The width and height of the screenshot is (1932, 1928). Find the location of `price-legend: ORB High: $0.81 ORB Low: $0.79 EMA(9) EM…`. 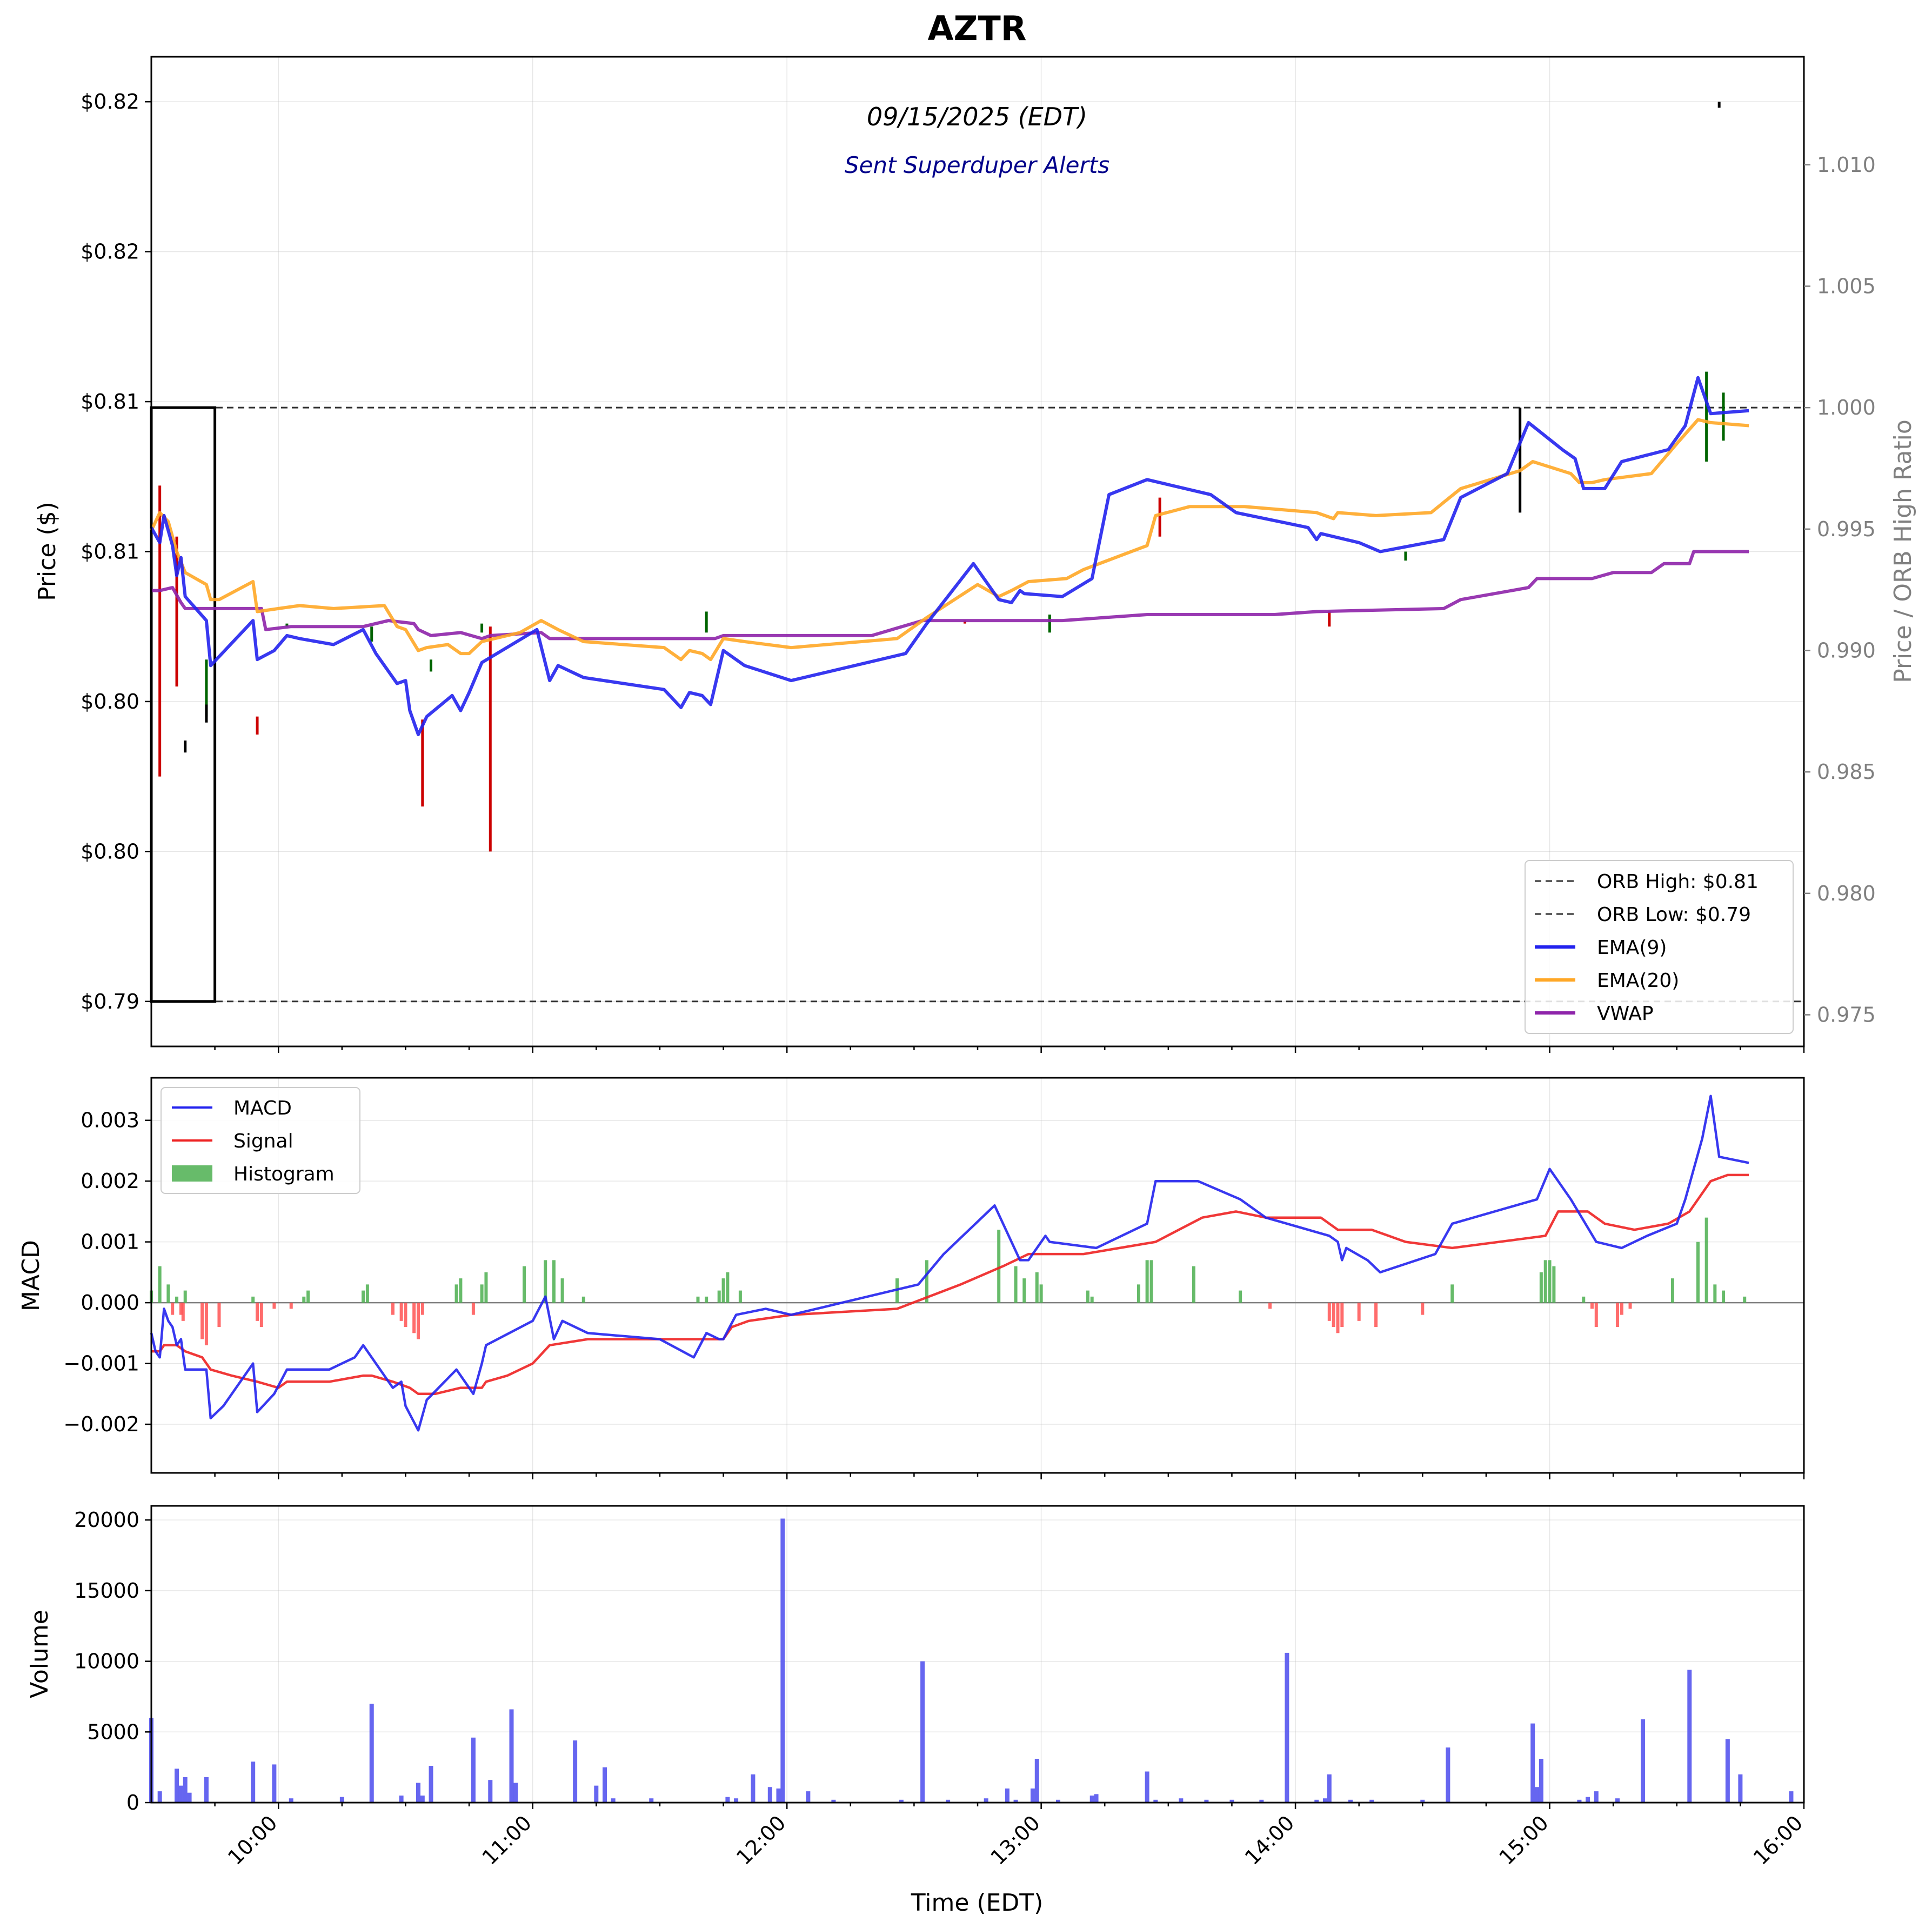

price-legend: ORB High: $0.81 ORB Low: $0.79 EMA(9) EM… is located at coordinates (1659, 947).